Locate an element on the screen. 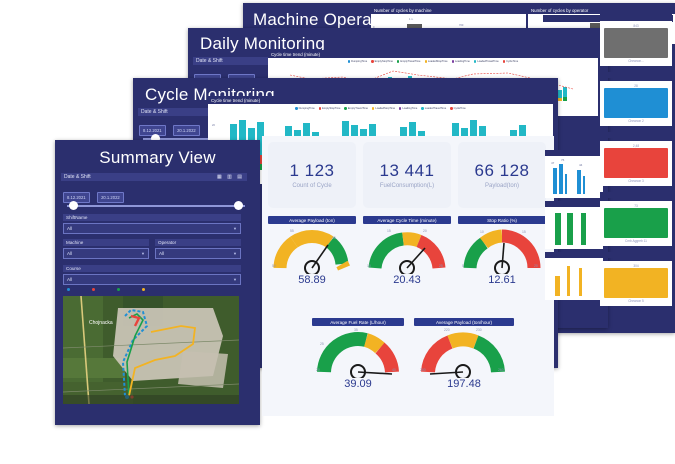 Image resolution: width=675 pixels, height=464 pixels. kpi-card-count-of-cycle: 1 123 Count of Cycle is located at coordinates (312, 175).